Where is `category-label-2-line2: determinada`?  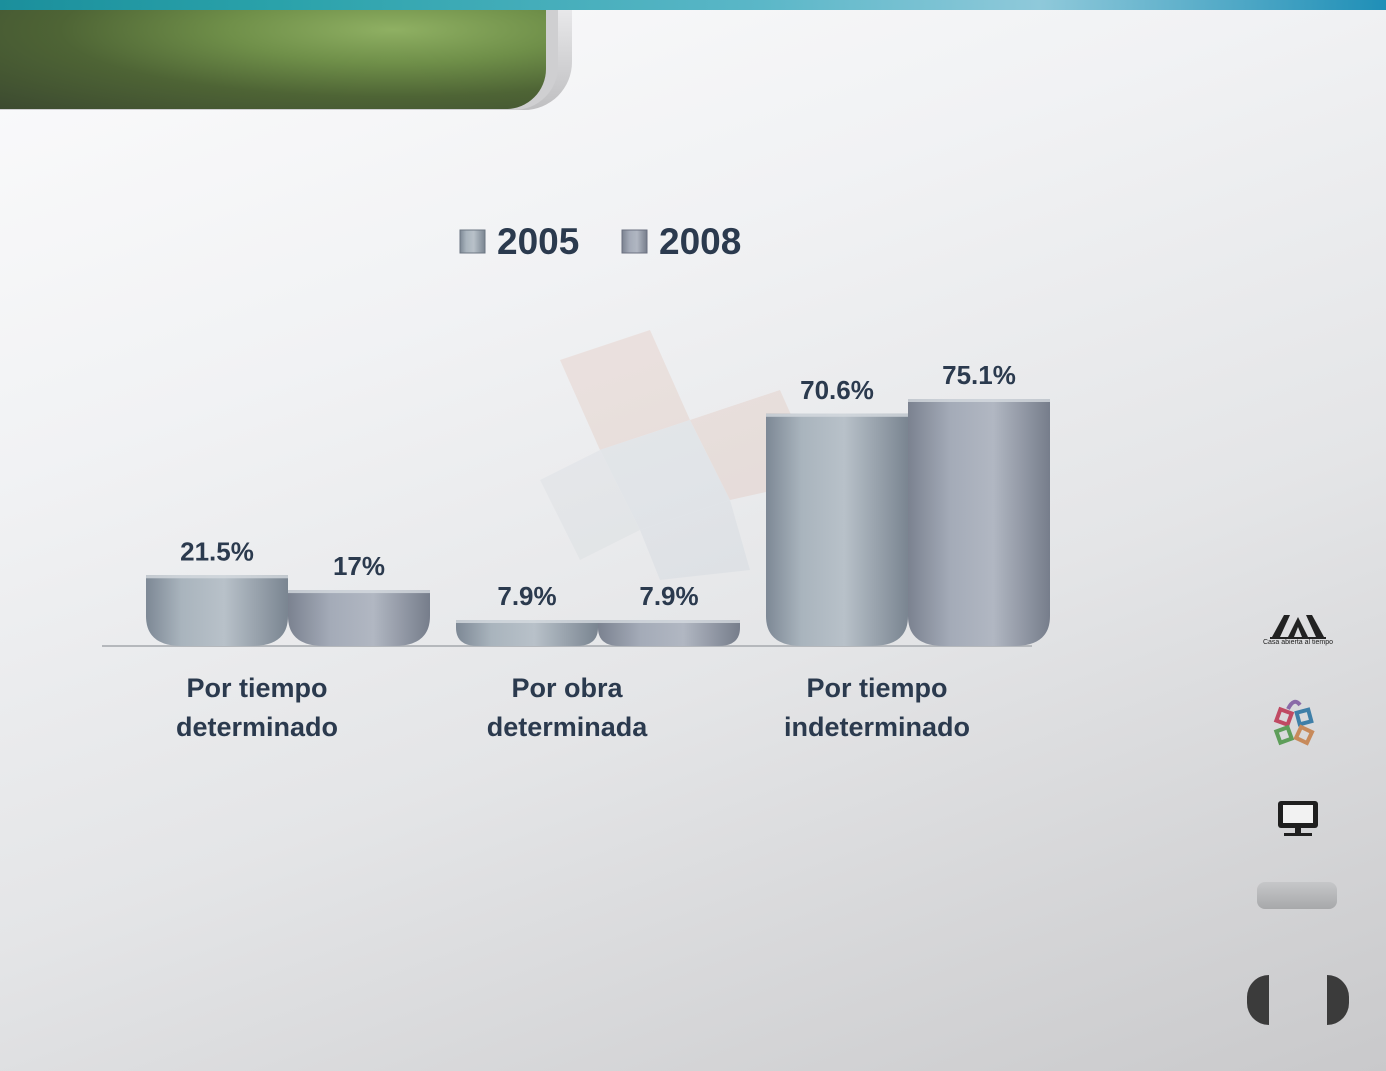
category-label-2-line2: determinada is located at coordinates (568, 727).